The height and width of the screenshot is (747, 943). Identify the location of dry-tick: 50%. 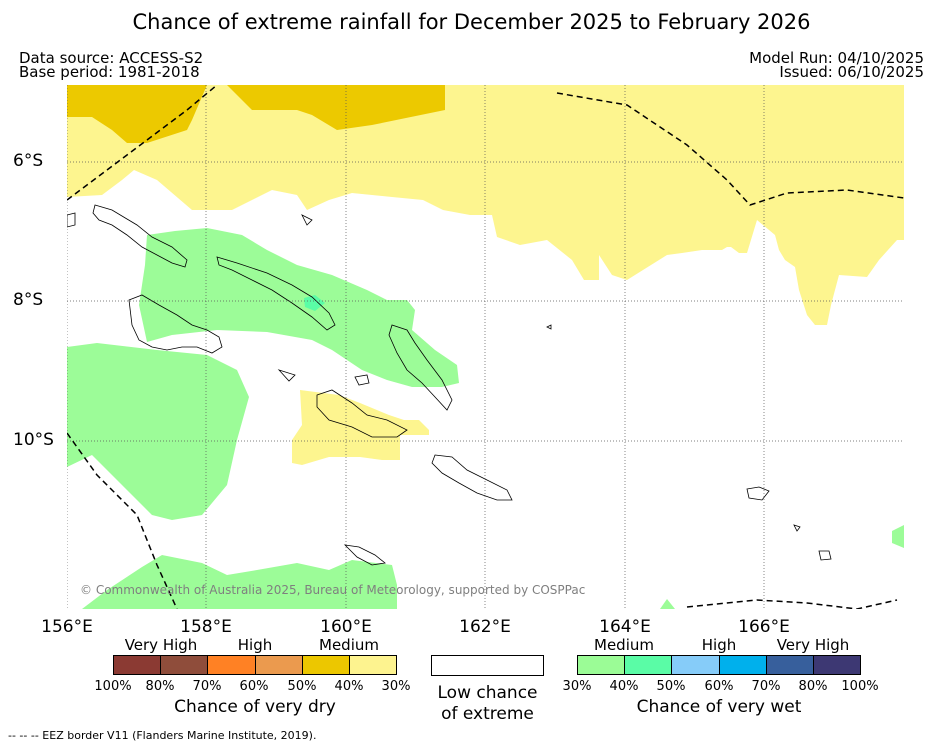
(302, 686).